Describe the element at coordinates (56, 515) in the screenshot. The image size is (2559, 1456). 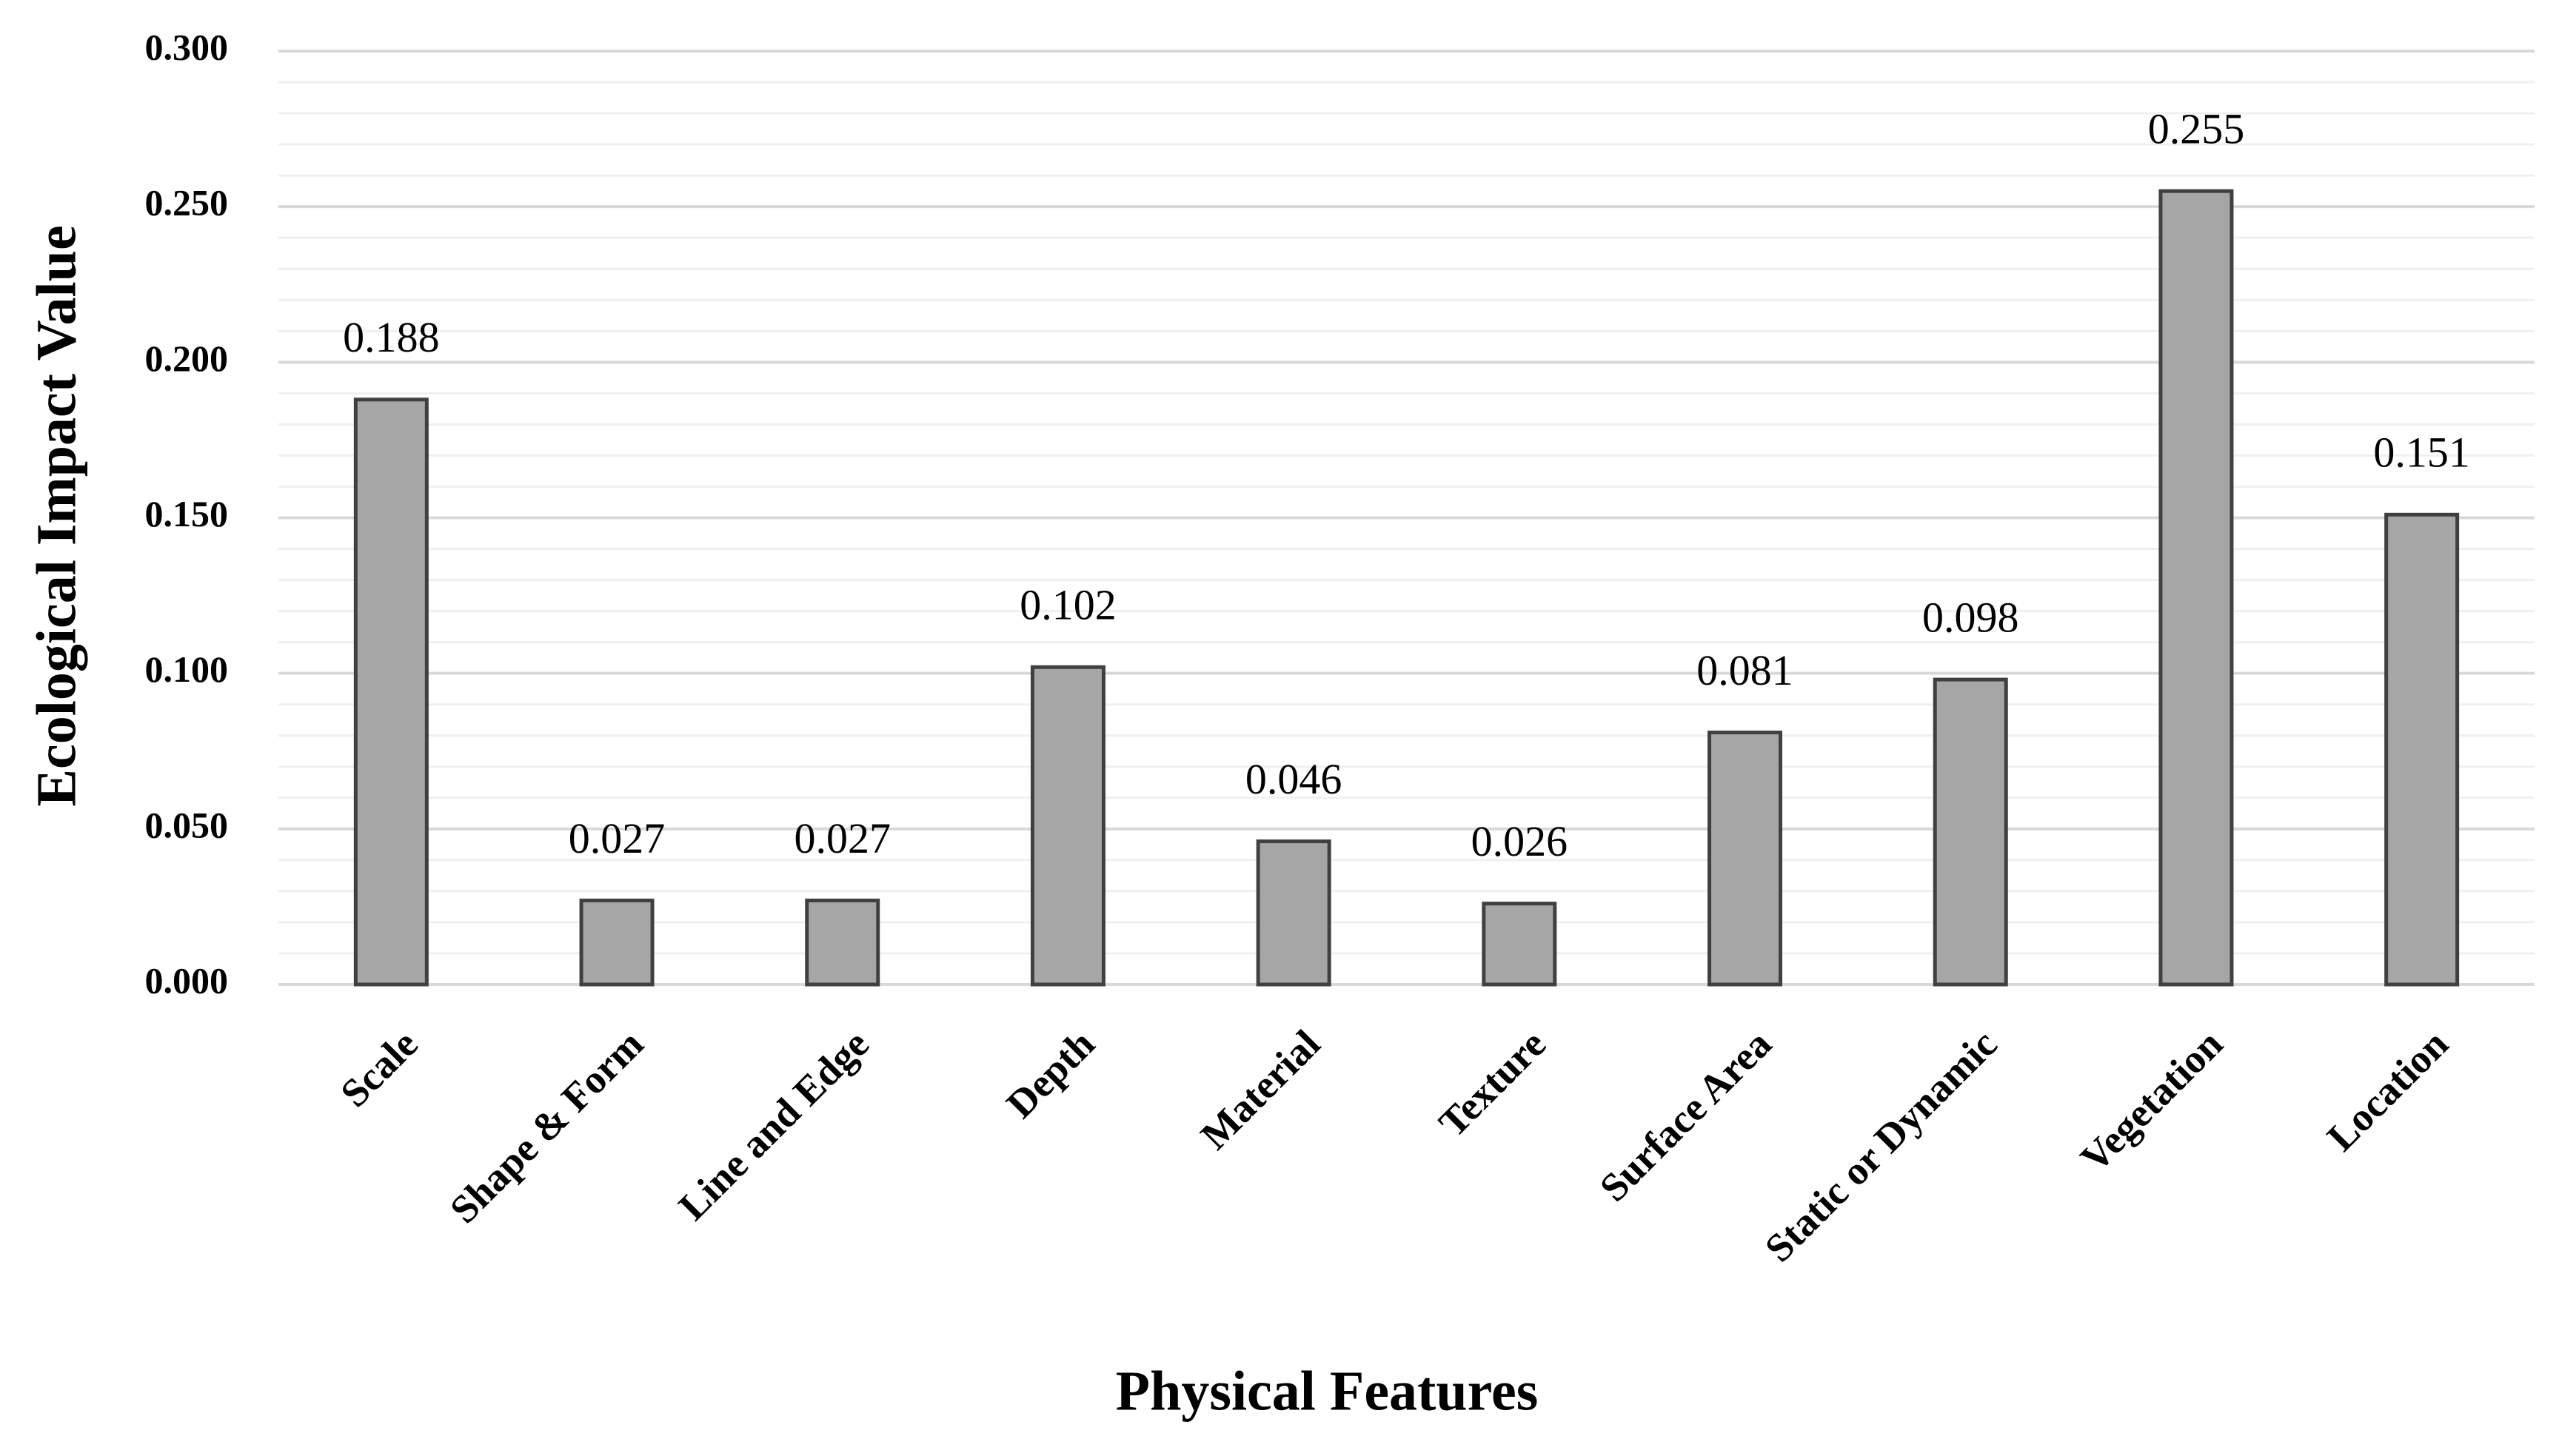
I see `y-axis-title: Ecological Impact Value` at that location.